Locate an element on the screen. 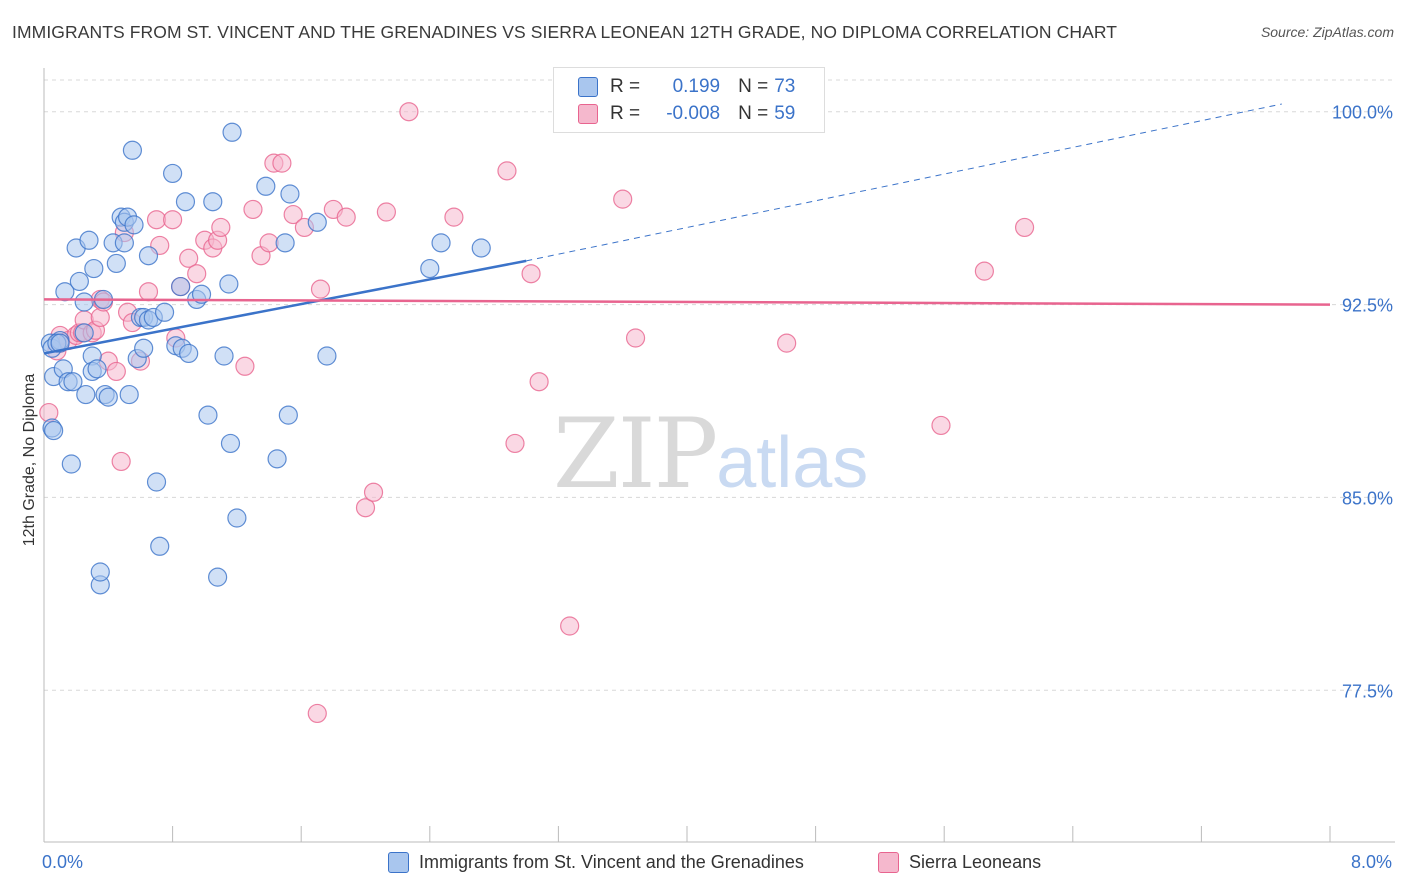 This screenshot has height=892, width=1406. y-tick-label: 92.5% is located at coordinates (1367, 306).